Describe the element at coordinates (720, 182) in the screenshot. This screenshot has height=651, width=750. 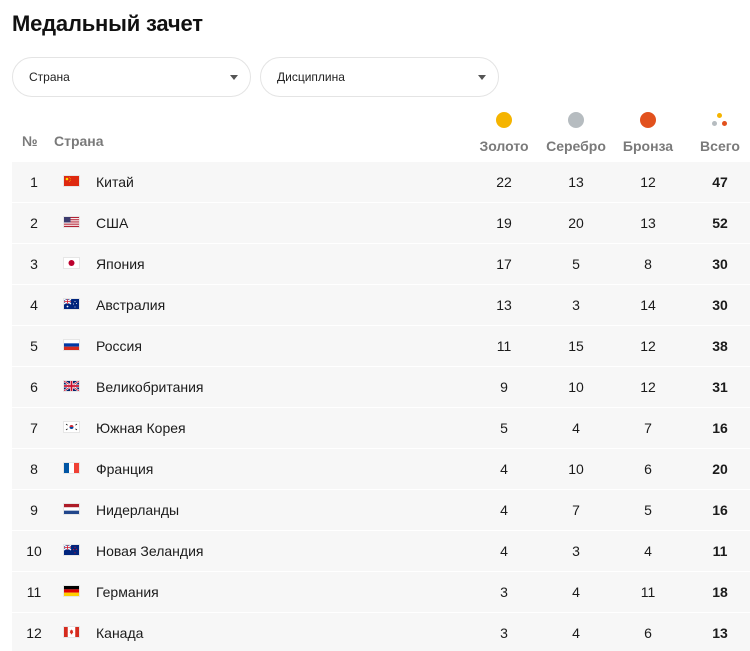
I see `total-count: 47` at that location.